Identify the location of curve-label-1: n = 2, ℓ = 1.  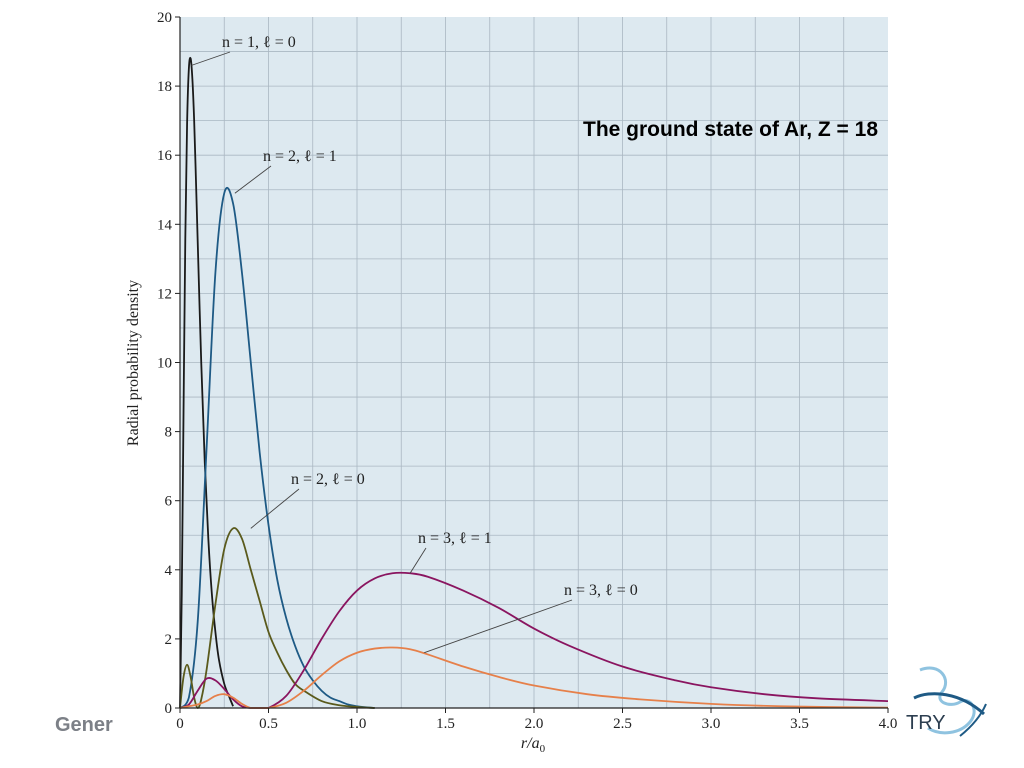
(300, 156).